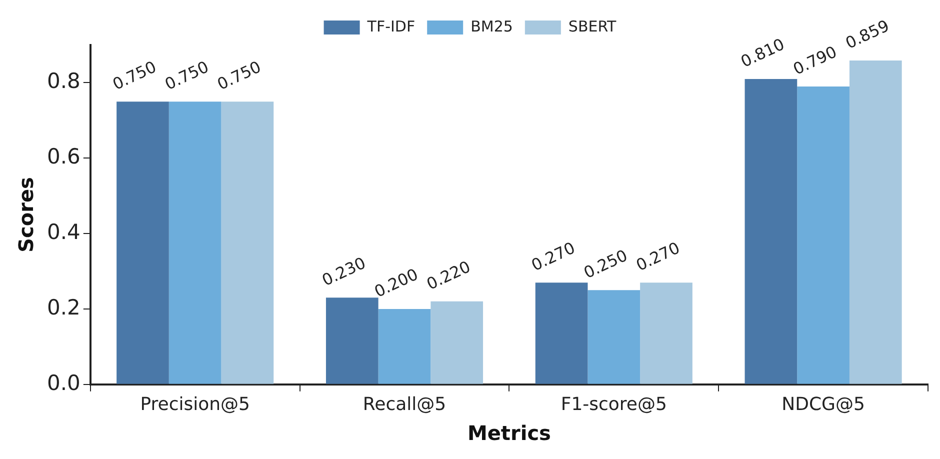 This screenshot has height=459, width=940. What do you see at coordinates (658, 256) in the screenshot?
I see `data-label: 0.270` at bounding box center [658, 256].